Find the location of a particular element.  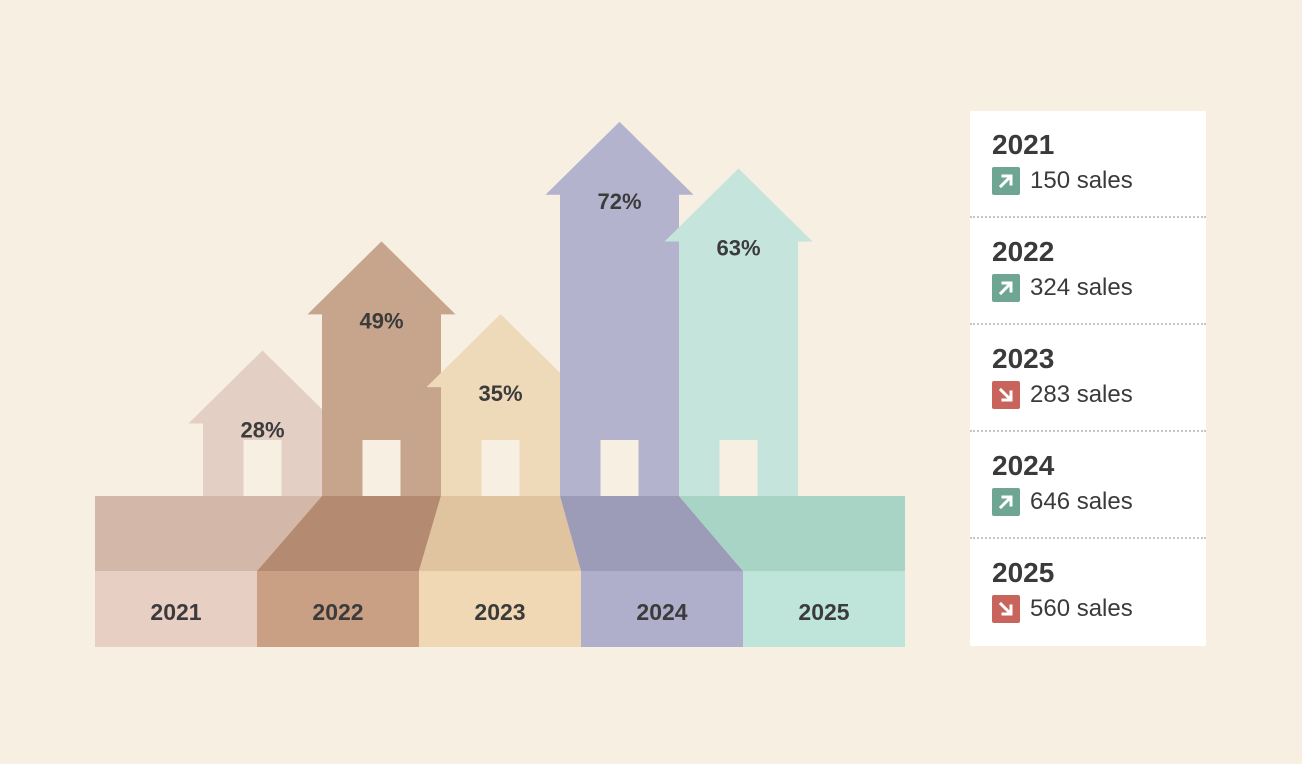

bar-2021 is located at coordinates (262, 423).